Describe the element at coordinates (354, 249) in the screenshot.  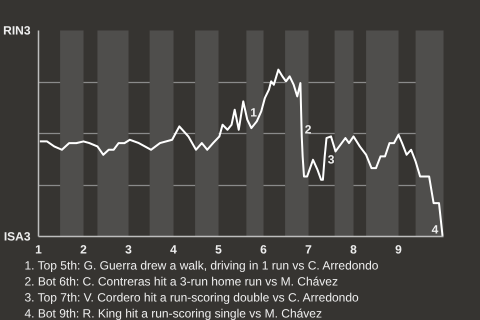
I see `x-tick-label: 8` at that location.